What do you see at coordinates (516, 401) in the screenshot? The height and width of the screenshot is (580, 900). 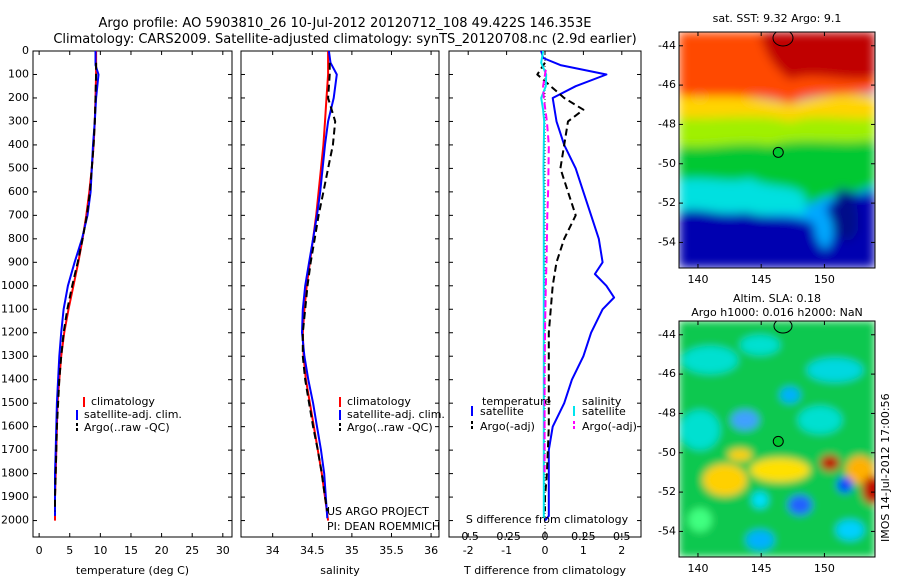 I see `legend-header-temperature: temperature` at bounding box center [516, 401].